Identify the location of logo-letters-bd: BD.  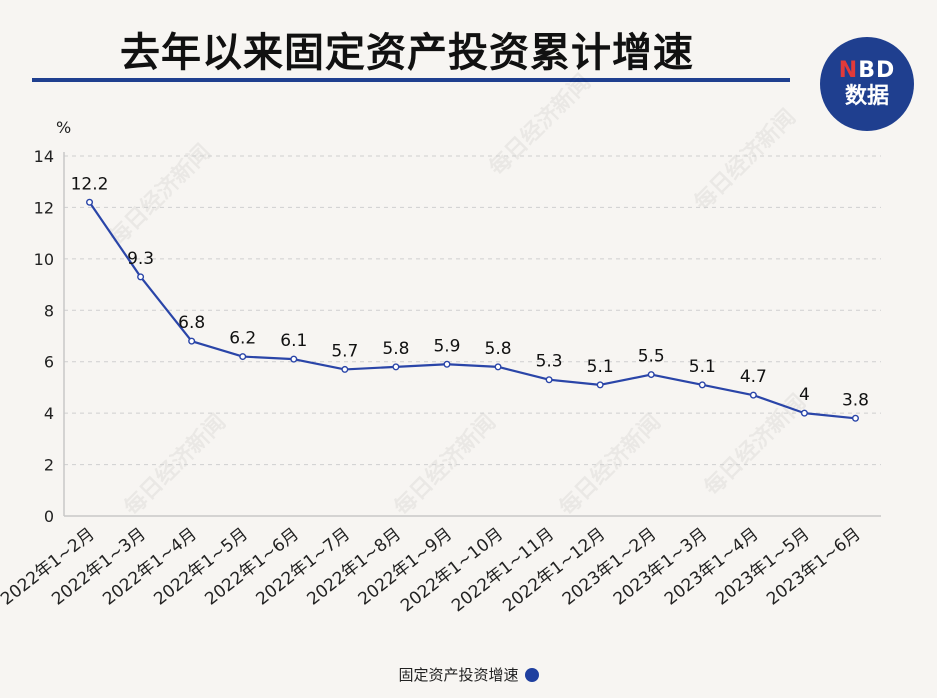
(877, 70).